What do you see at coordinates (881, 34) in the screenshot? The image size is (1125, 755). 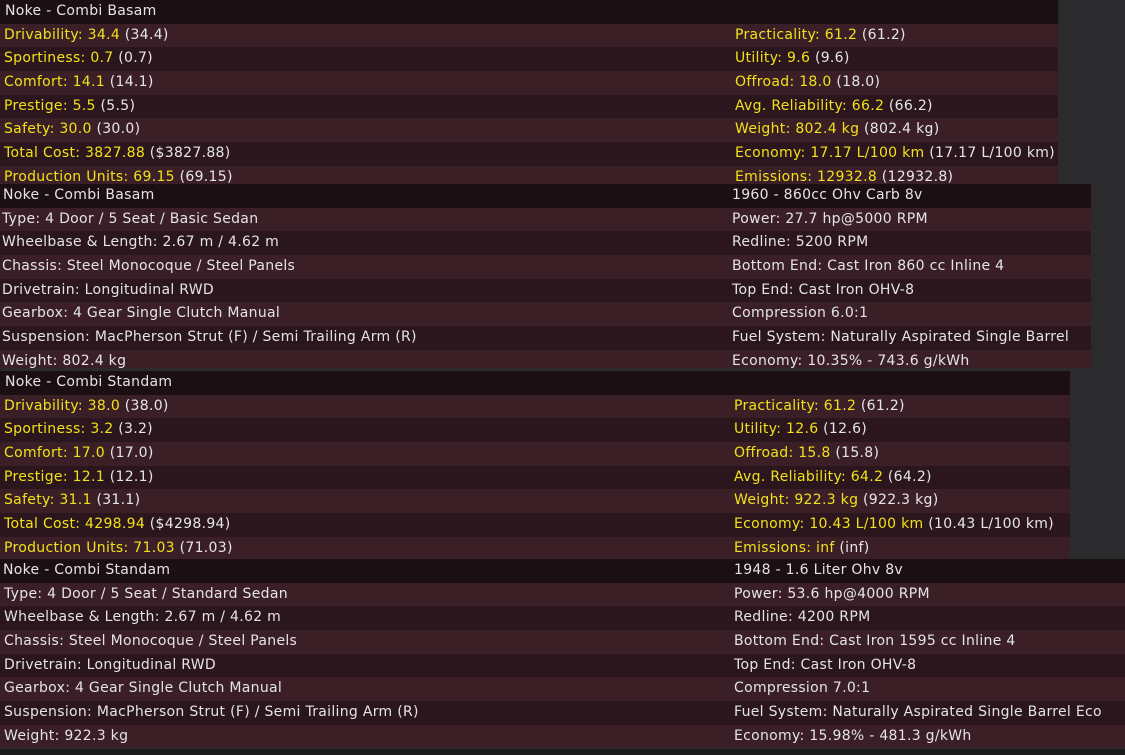 I see `stat-reference: (61.2)` at bounding box center [881, 34].